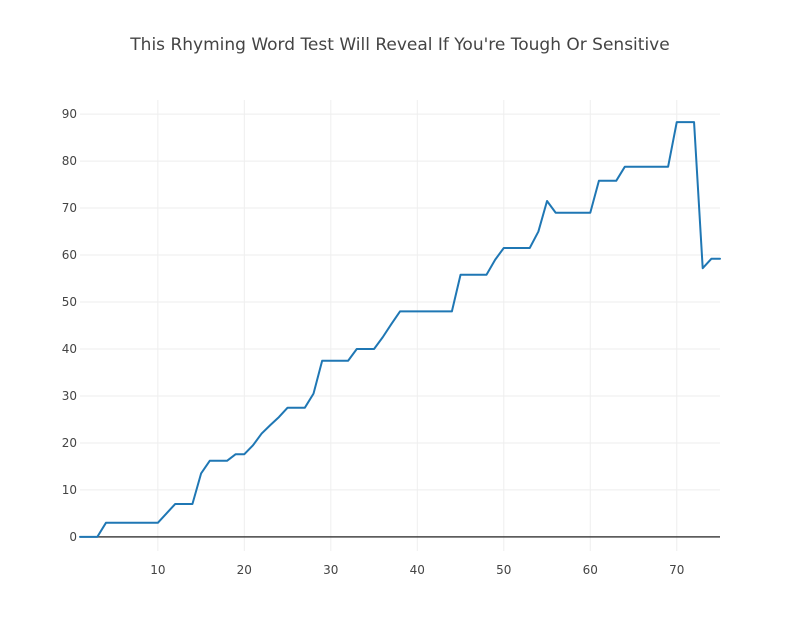 The width and height of the screenshot is (800, 640). What do you see at coordinates (69, 490) in the screenshot?
I see `y-tick-label-10: 10` at bounding box center [69, 490].